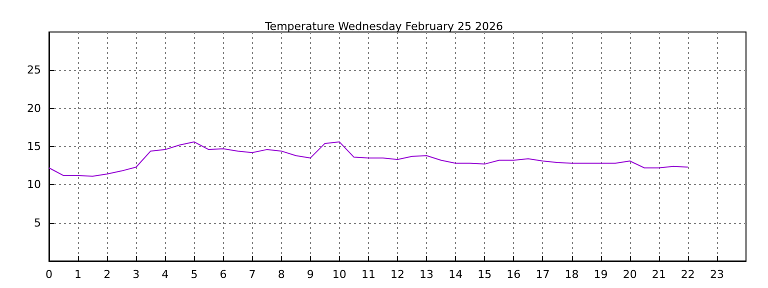 Image resolution: width=768 pixels, height=288 pixels. What do you see at coordinates (368, 274) in the screenshot?
I see `x-tick-label: 11` at bounding box center [368, 274].